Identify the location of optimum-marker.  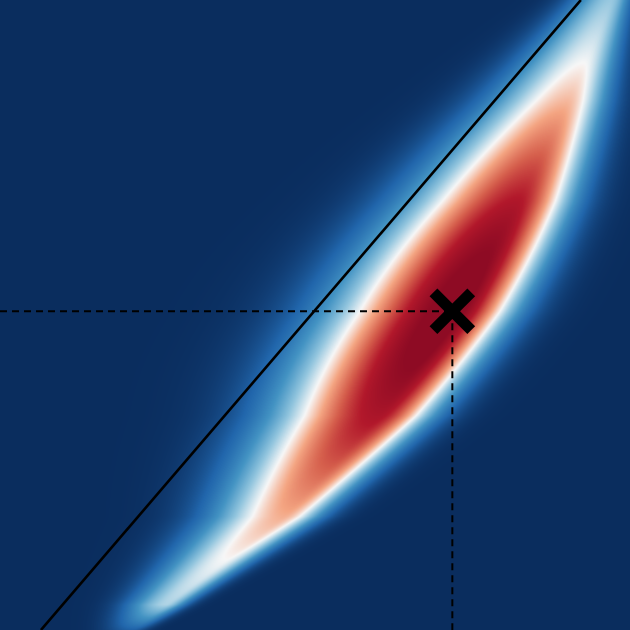
(452, 311).